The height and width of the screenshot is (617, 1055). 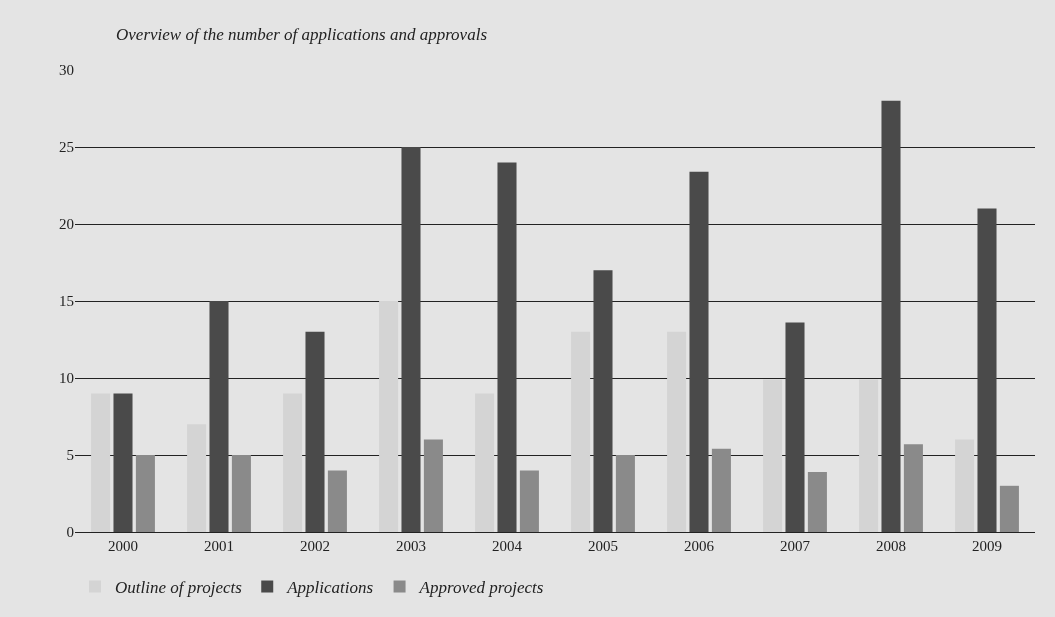 I want to click on legend-label: Applications, so click(x=330, y=588).